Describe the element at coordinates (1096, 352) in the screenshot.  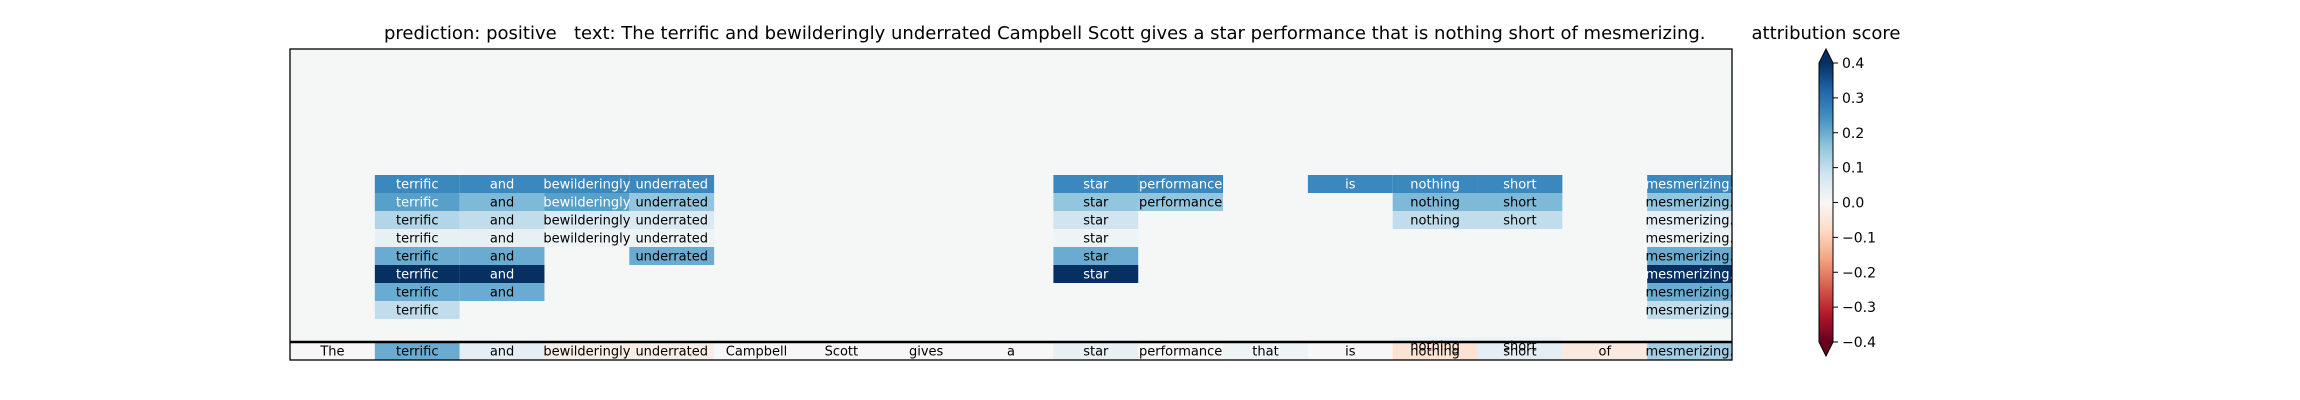
I see `overall-row-token-label: star` at that location.